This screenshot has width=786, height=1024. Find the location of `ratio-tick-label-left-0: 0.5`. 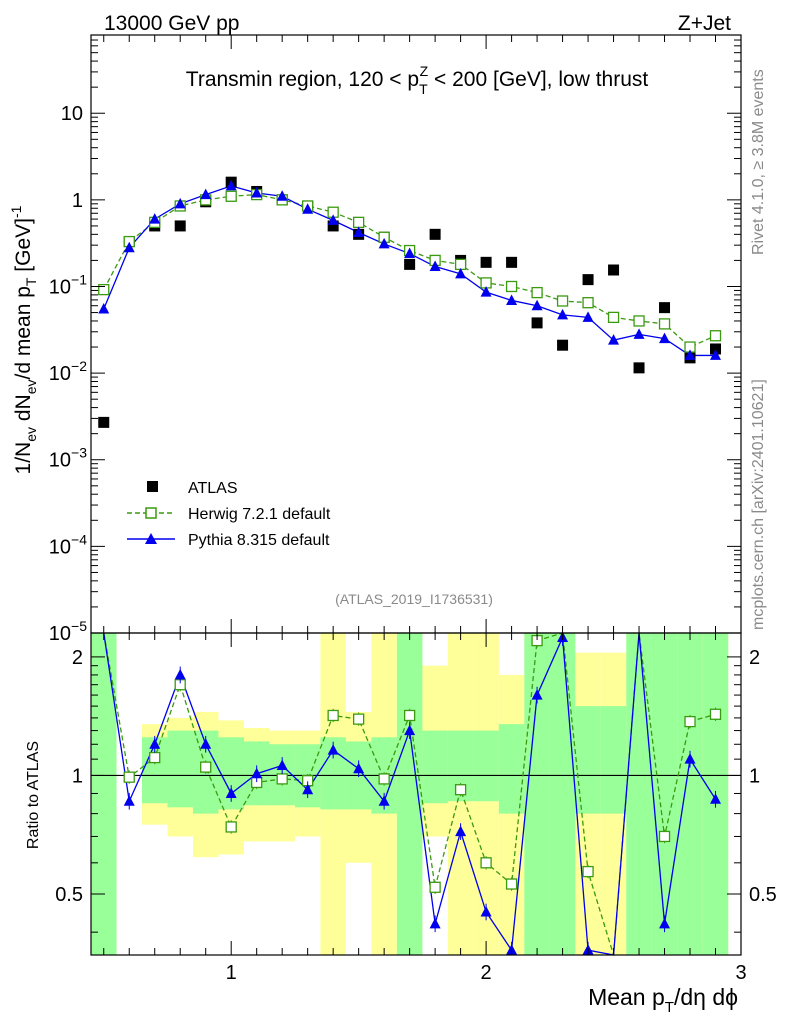

ratio-tick-label-left-0: 0.5 is located at coordinates (69, 895).